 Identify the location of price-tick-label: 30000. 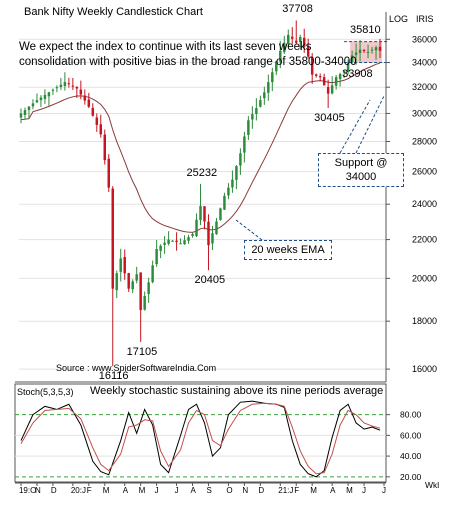
(424, 113).